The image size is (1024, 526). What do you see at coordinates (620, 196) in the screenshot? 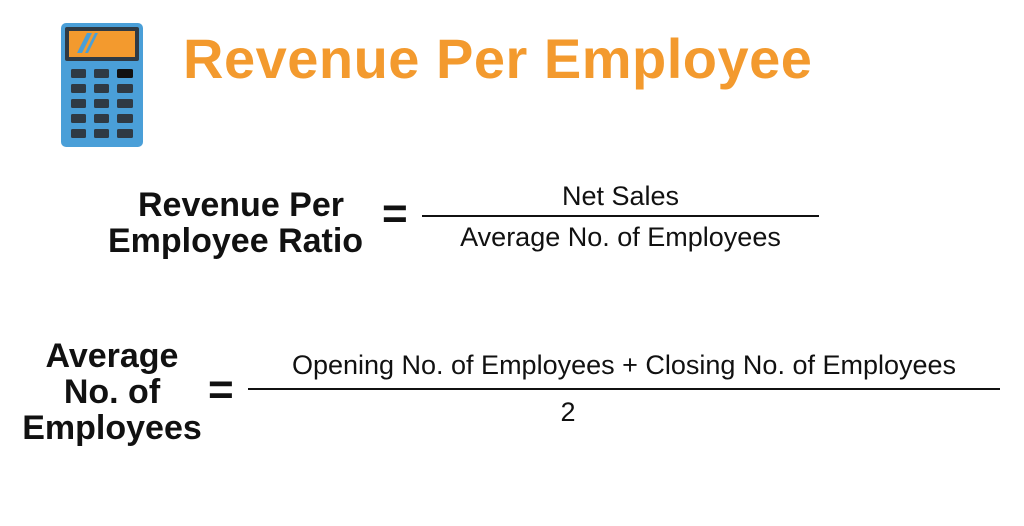
I see `formula-1-numerator: Net Sales` at bounding box center [620, 196].